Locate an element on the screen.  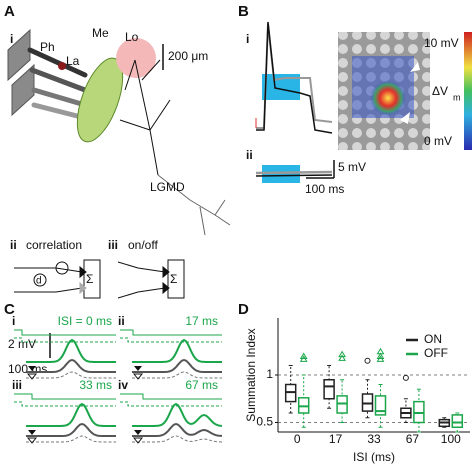
x-tick-label: 33 is located at coordinates (374, 439).